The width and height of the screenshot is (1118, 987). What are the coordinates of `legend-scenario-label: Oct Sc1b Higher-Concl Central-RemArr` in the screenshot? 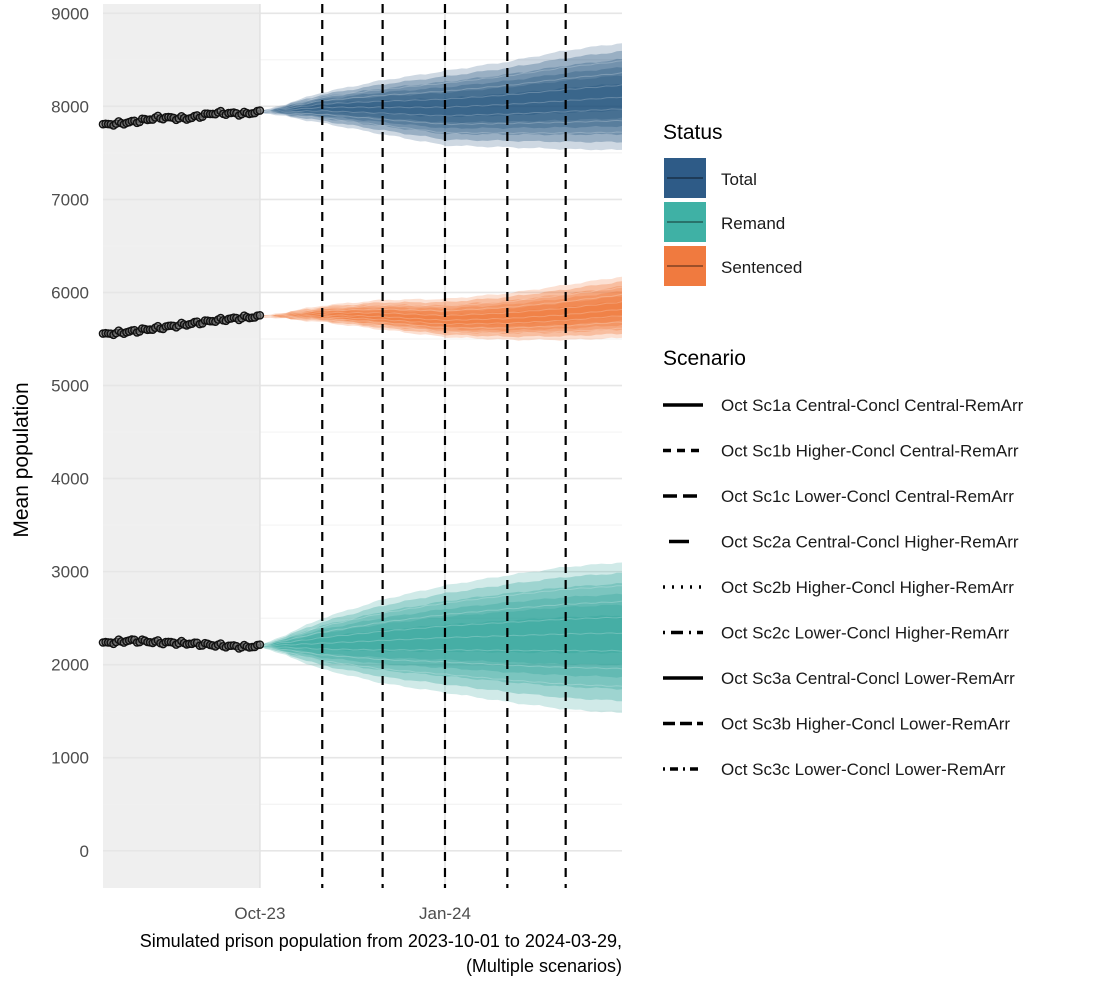 It's located at (870, 451).